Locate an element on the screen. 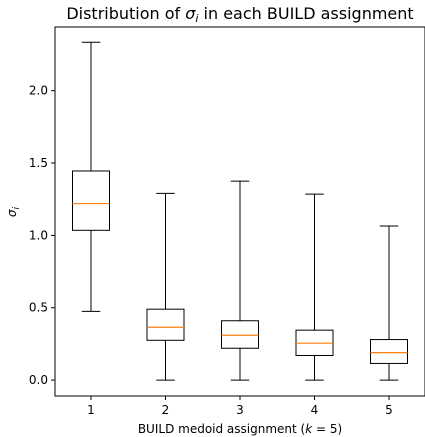  y-tick-label: 1.0 is located at coordinates (38, 235).